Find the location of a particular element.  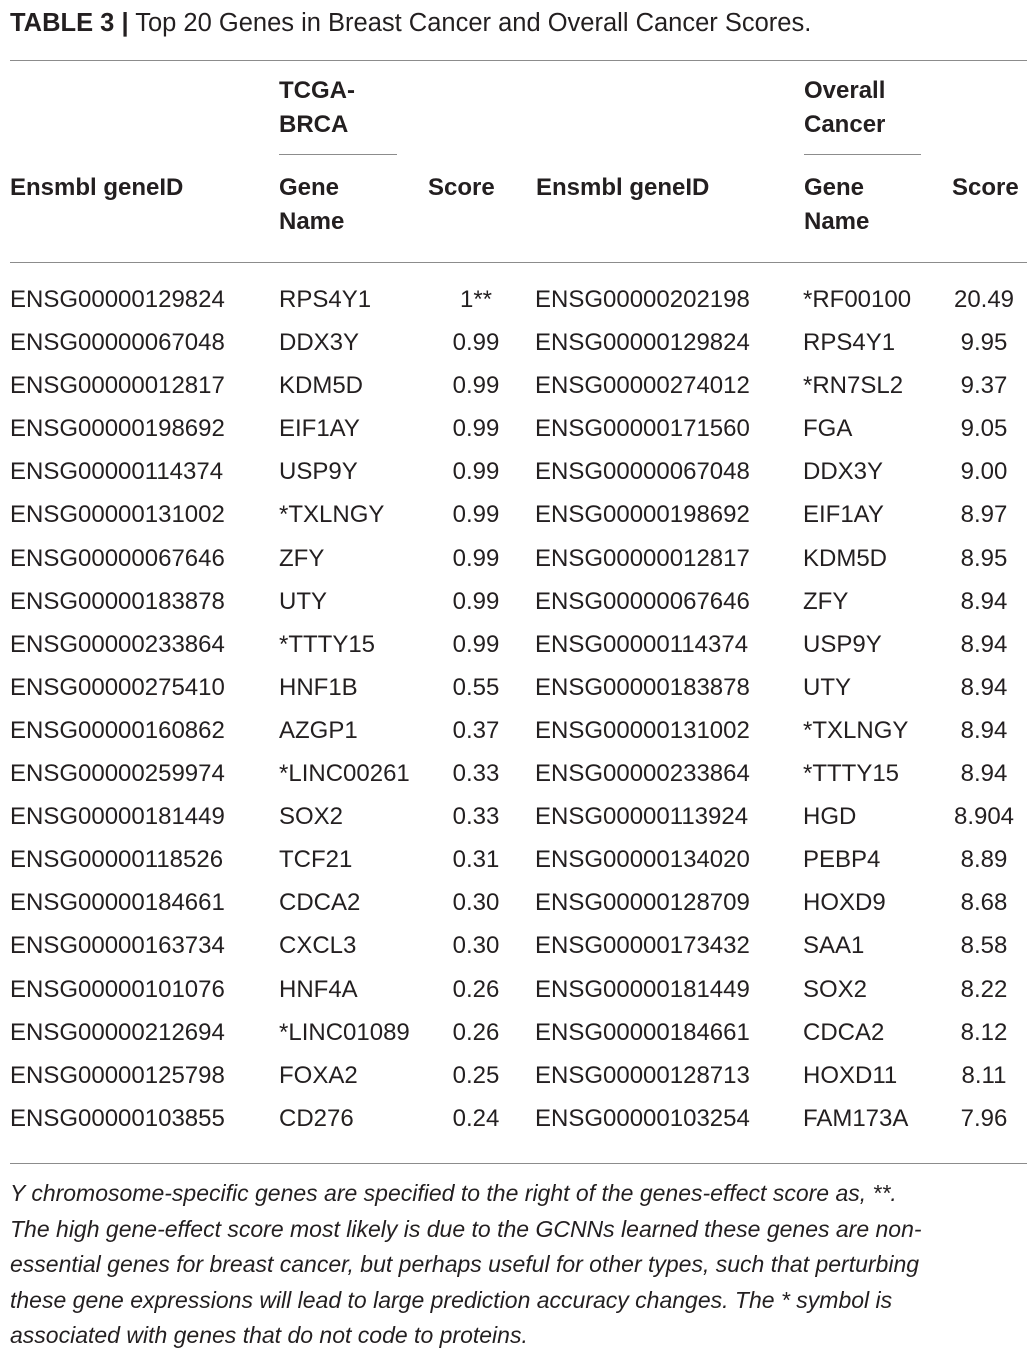

cell-gene-name-right: SOX2 is located at coordinates (835, 989).